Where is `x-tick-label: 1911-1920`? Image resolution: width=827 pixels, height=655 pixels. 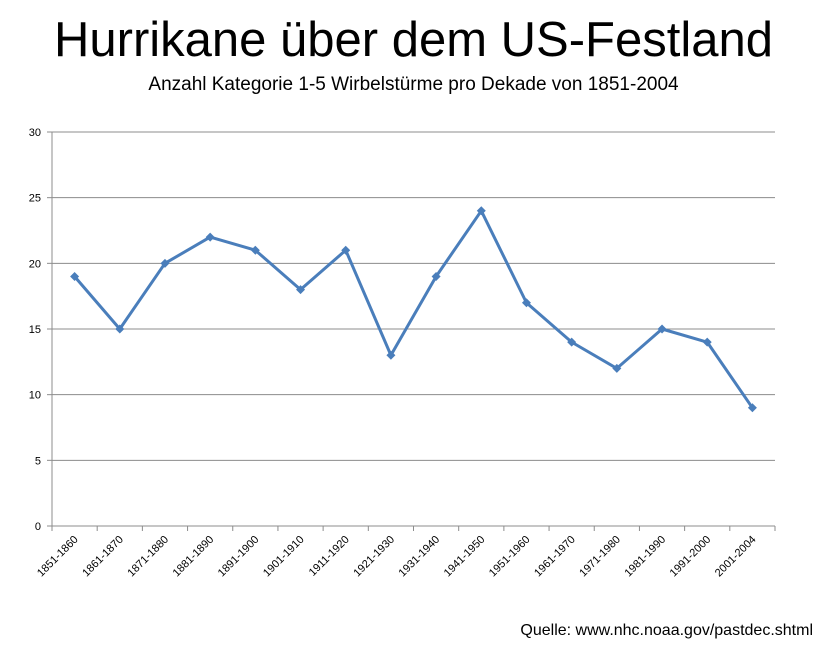
x-tick-label: 1911-1920 is located at coordinates (329, 556).